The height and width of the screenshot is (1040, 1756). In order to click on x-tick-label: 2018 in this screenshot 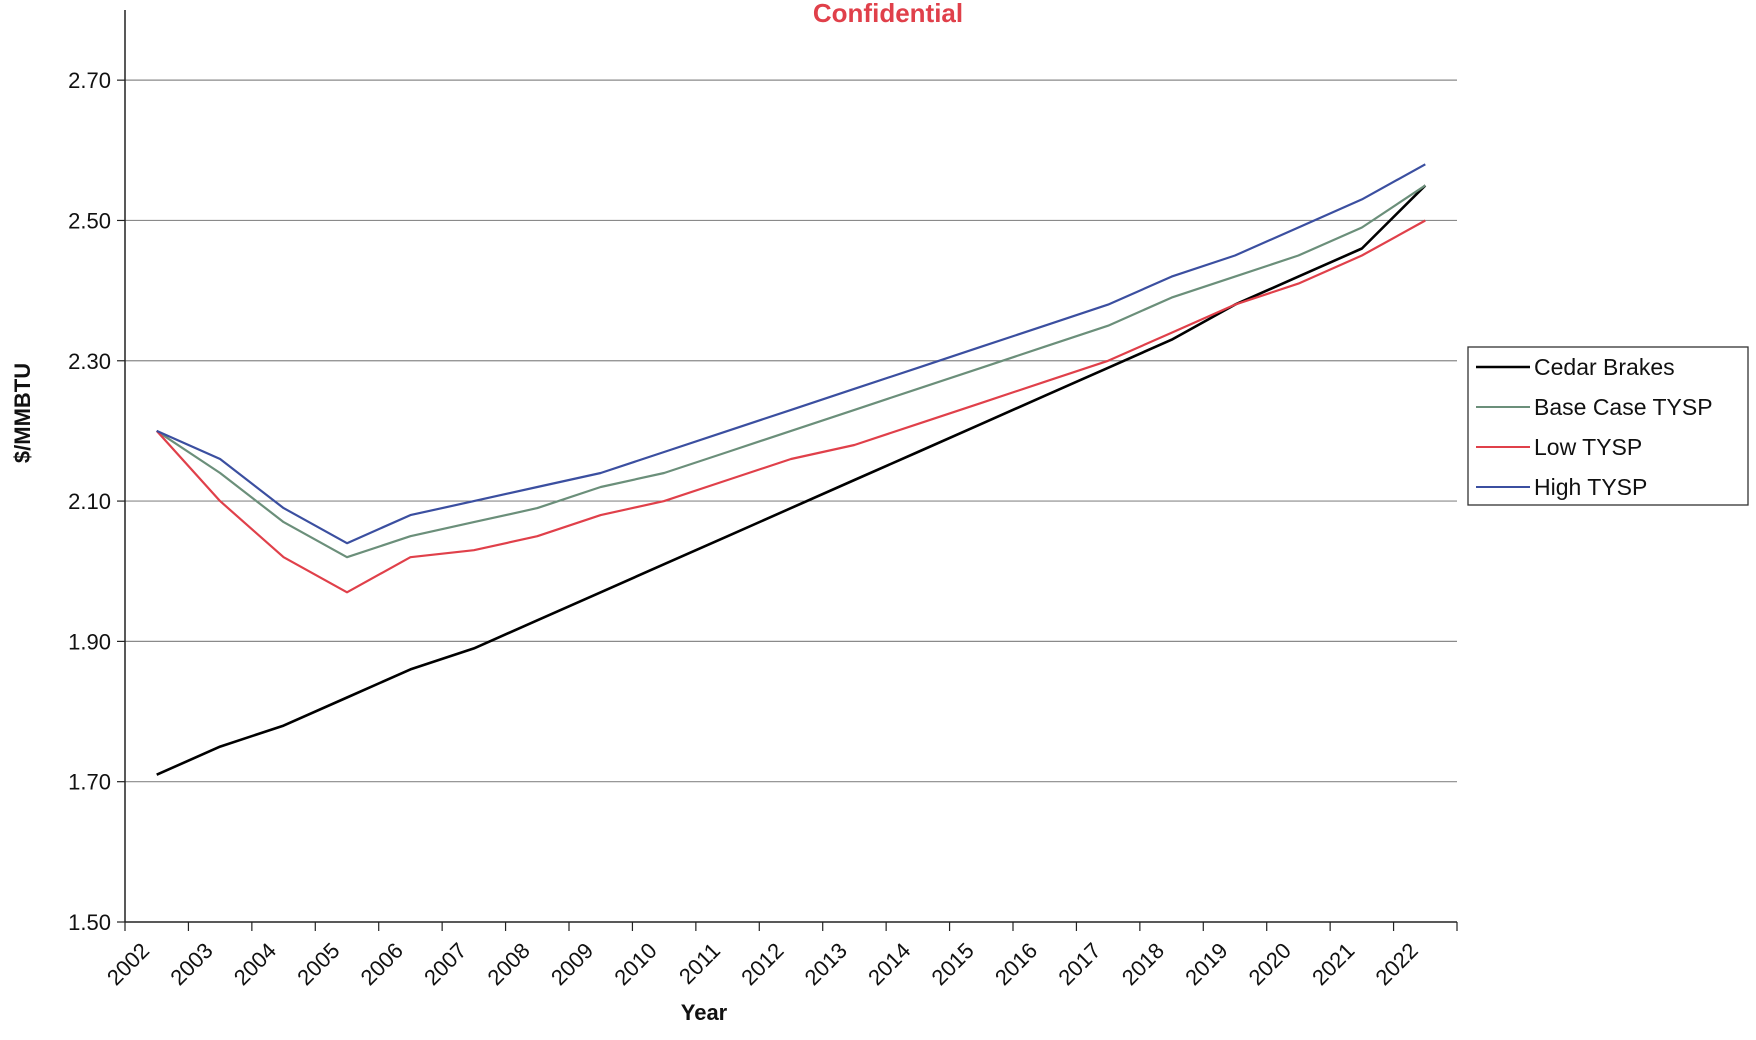, I will do `click(1143, 964)`.